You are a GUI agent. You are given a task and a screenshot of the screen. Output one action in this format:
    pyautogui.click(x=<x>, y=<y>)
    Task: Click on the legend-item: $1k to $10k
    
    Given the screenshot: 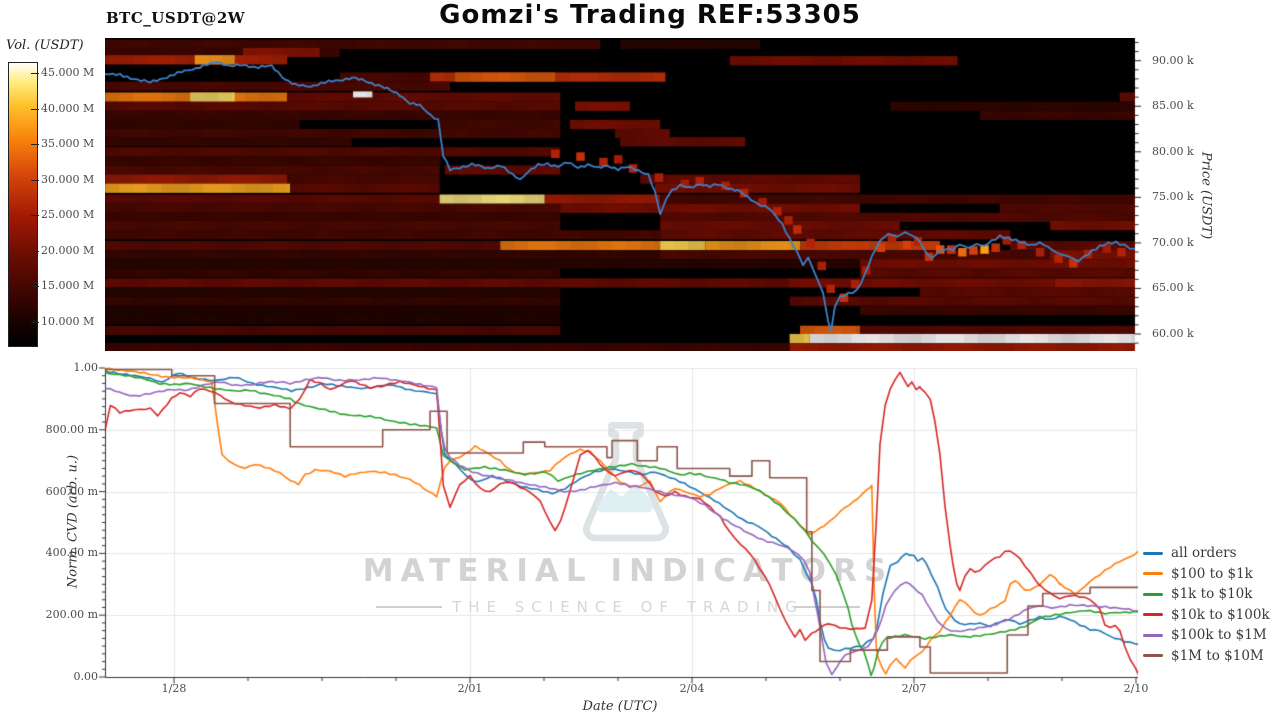 What is the action you would take?
    pyautogui.click(x=1206, y=594)
    